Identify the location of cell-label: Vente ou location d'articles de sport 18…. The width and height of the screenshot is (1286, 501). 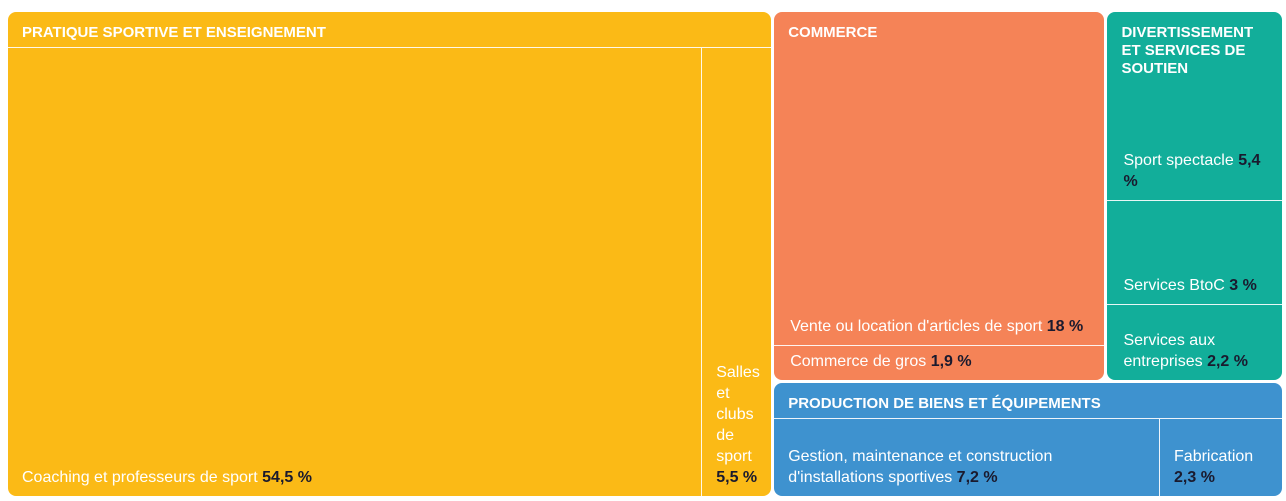
(943, 326).